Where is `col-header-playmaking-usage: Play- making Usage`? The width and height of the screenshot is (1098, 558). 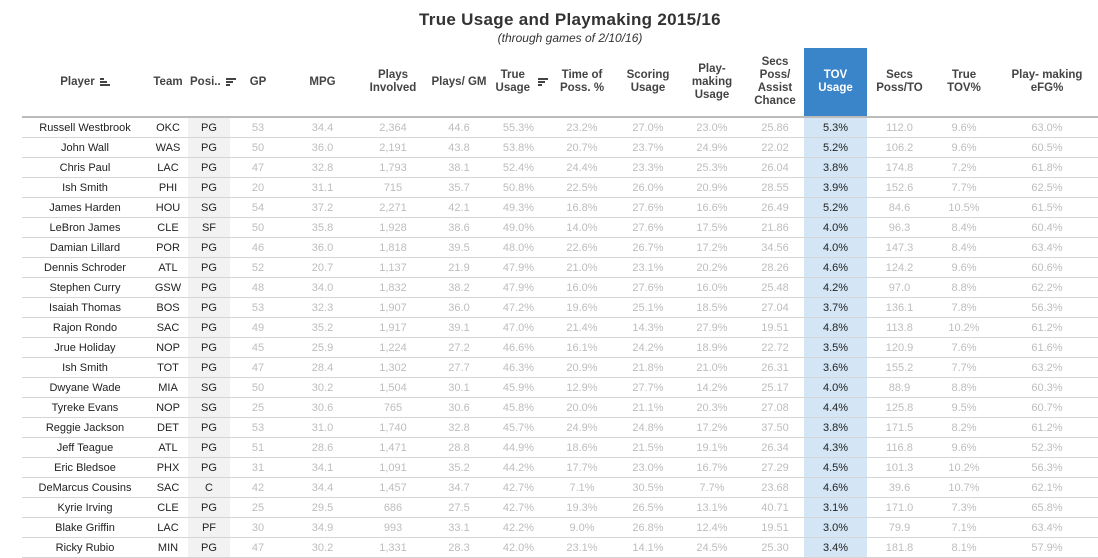
col-header-playmaking-usage: Play- making Usage is located at coordinates (712, 82).